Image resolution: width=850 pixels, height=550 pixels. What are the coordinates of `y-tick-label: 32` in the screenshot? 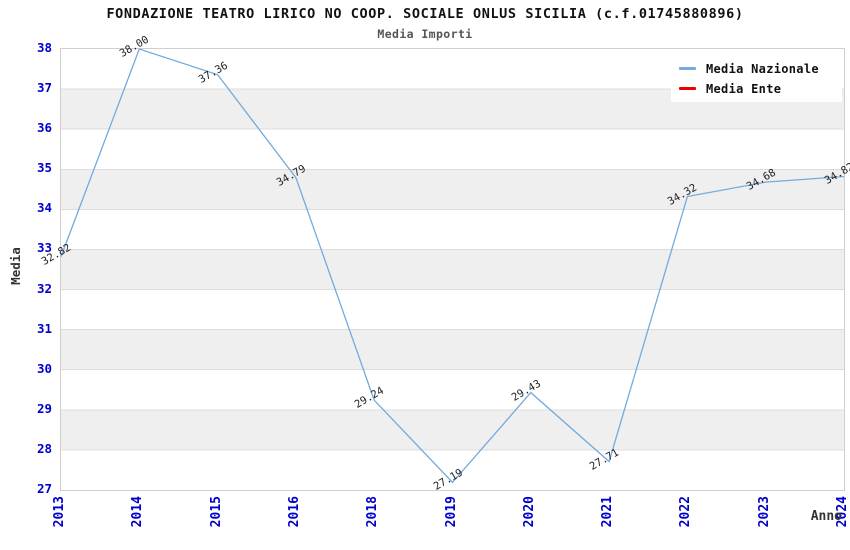 It's located at (44, 288).